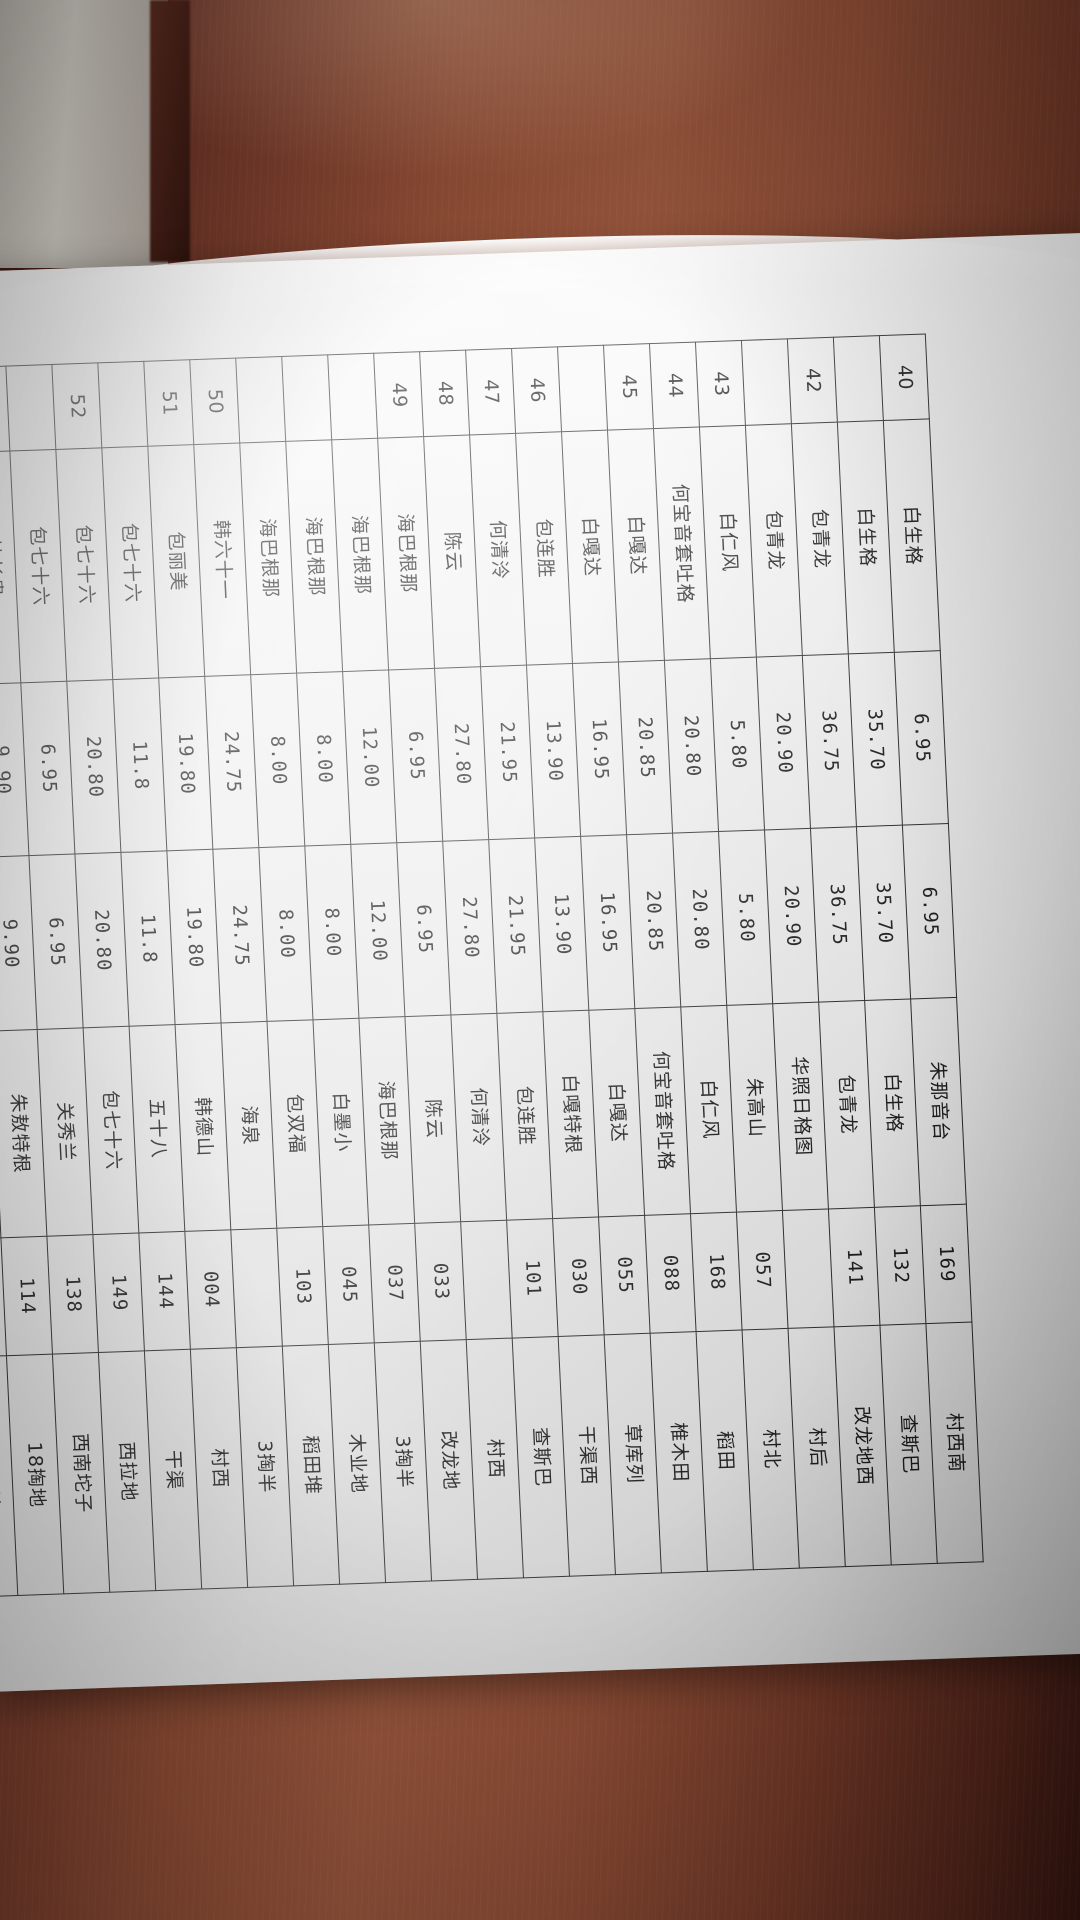 The height and width of the screenshot is (1920, 1080). Describe the element at coordinates (829, 741) in the screenshot. I see `cell-amount-1: 36.75` at that location.